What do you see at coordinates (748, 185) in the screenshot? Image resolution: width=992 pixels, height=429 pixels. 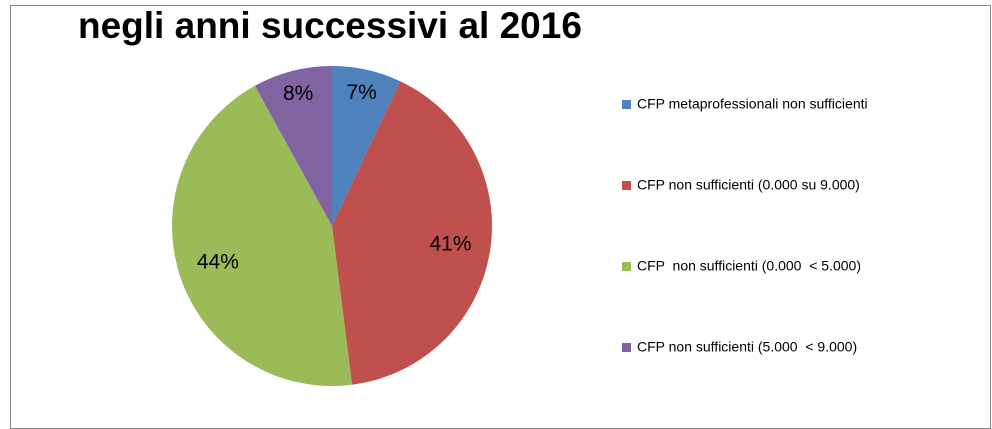 I see `legend-label: CFP non sufficienti (0.000 su 9.000)` at bounding box center [748, 185].